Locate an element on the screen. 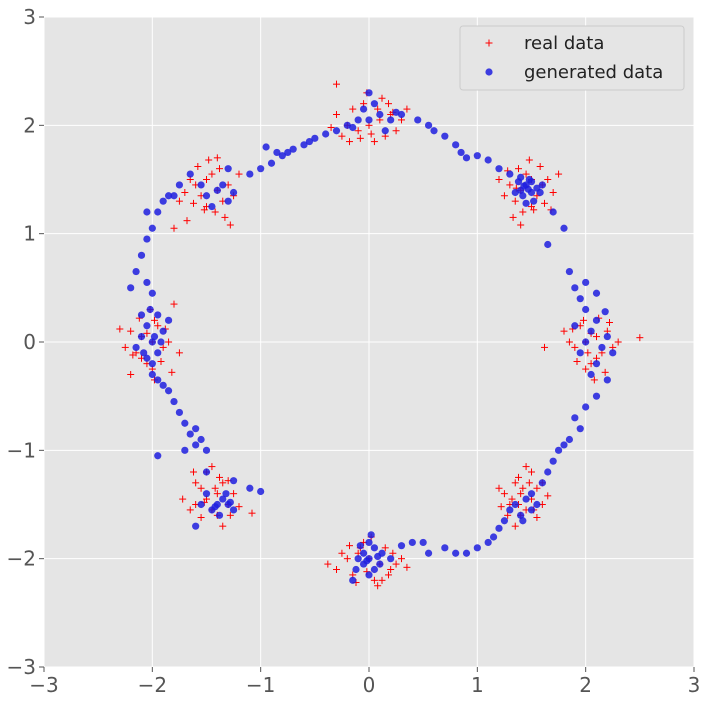  x-tick-label: 1 is located at coordinates (477, 685).